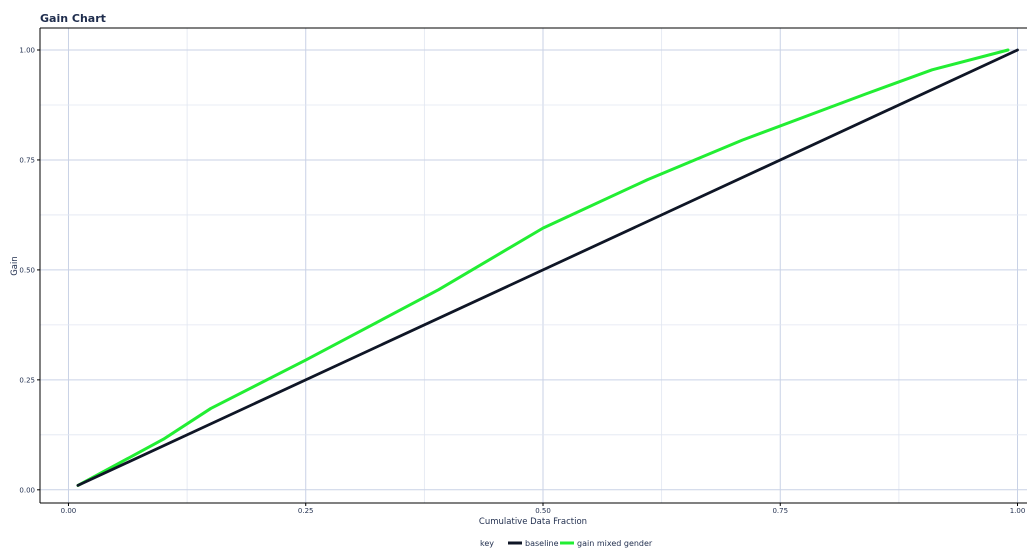  I want to click on legend-label-gain-mixed-gender: gain mixed gender, so click(615, 543).